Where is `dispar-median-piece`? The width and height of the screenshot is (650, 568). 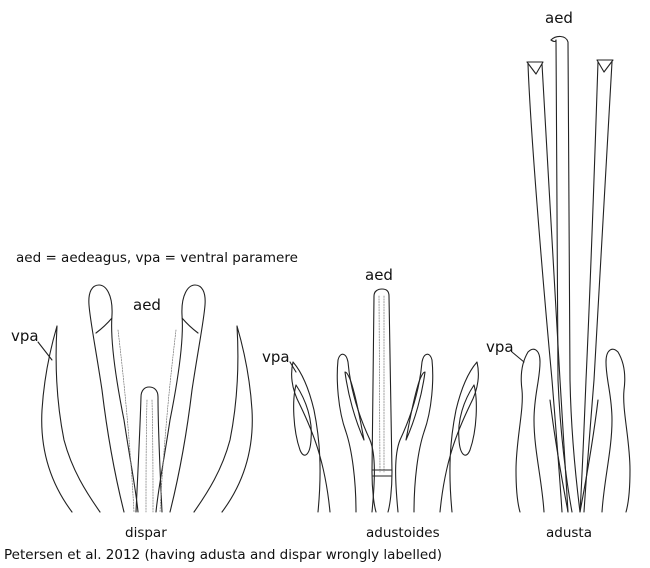
dispar-median-piece is located at coordinates (149, 449).